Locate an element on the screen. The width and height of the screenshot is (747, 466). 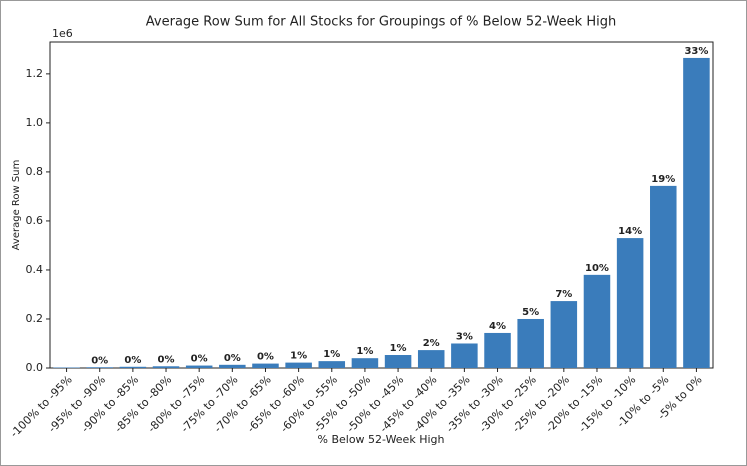
bar-label: 7% is located at coordinates (563, 294).